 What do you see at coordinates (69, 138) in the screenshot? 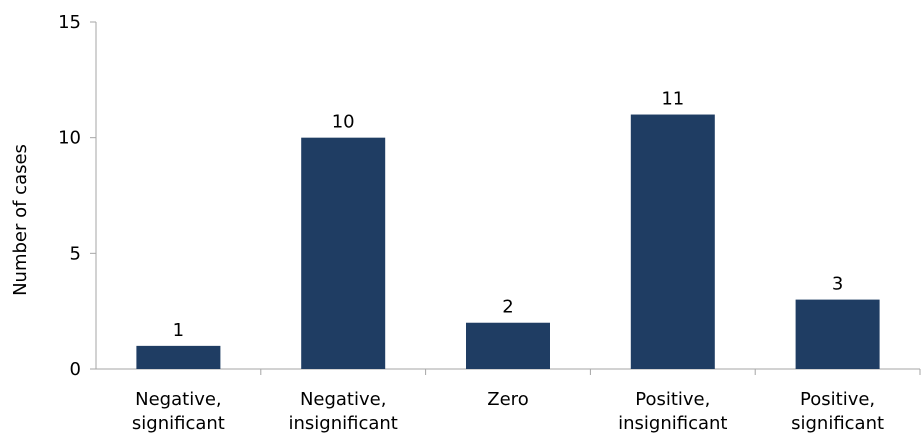
I see `y-tick-label: 10` at bounding box center [69, 138].